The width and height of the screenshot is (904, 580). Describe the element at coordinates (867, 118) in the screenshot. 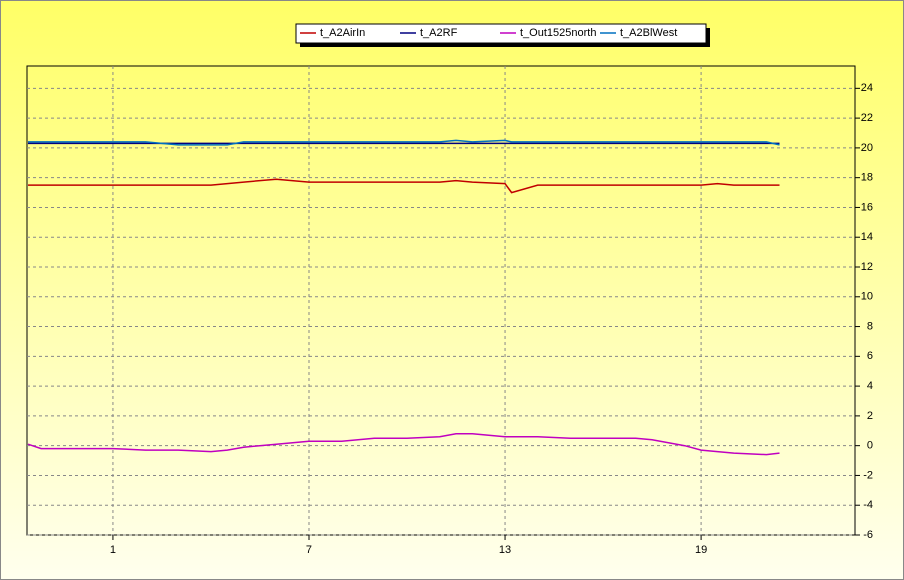

I see `y-tick-label: 22` at that location.